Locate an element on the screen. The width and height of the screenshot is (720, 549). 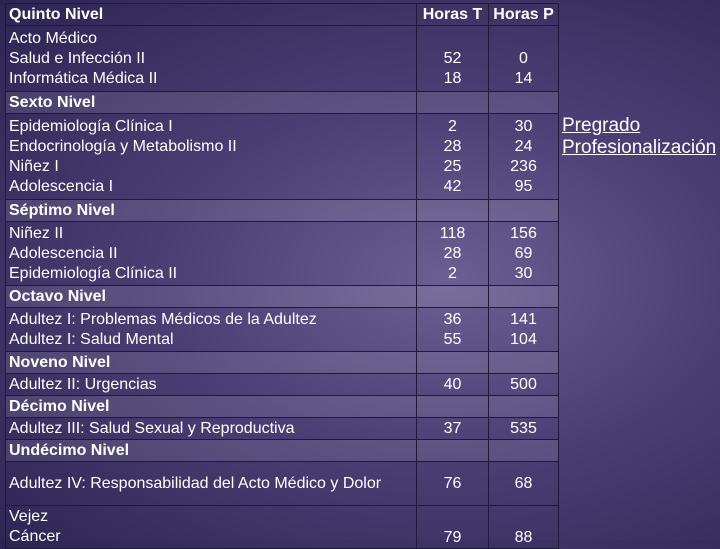
horas-p-cell: 0 14 is located at coordinates (523, 58).